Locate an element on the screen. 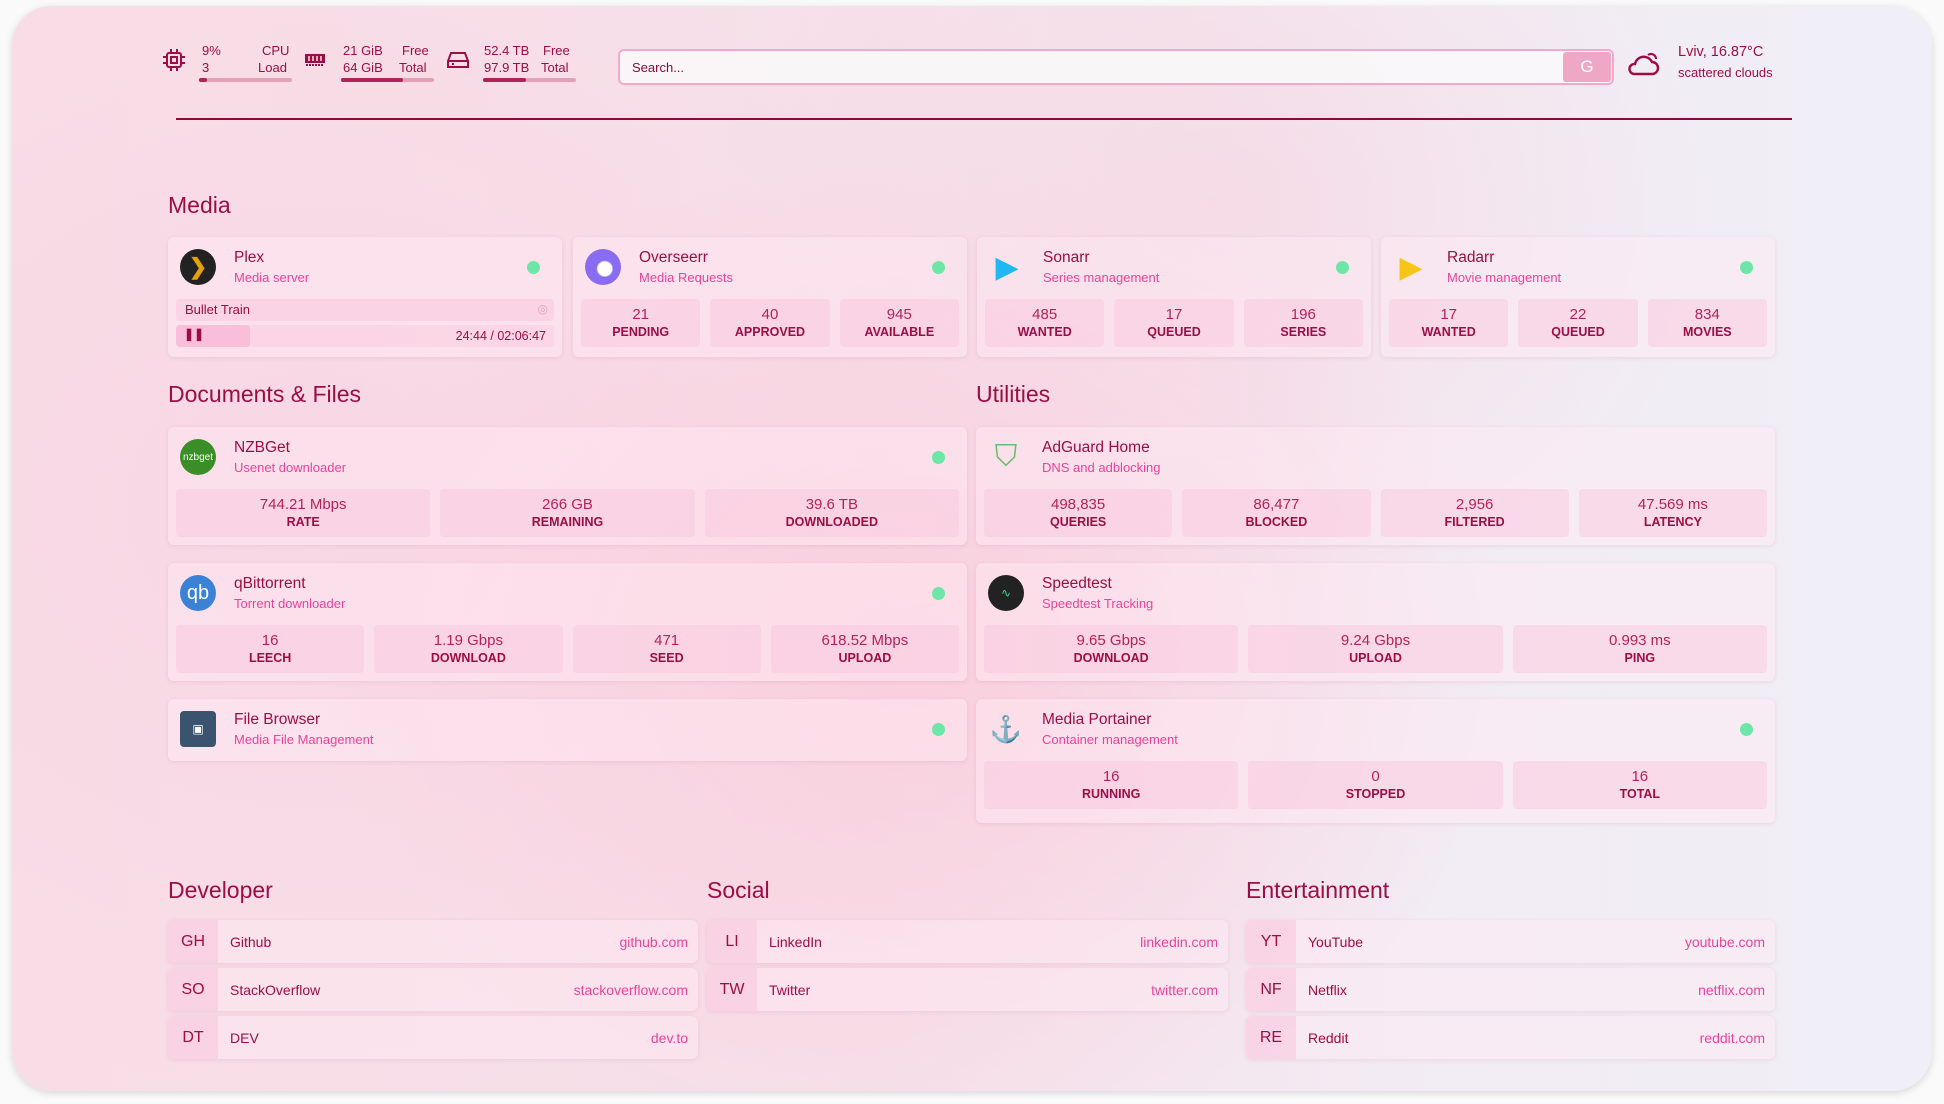  stat-label: MOVIES is located at coordinates (1707, 332).